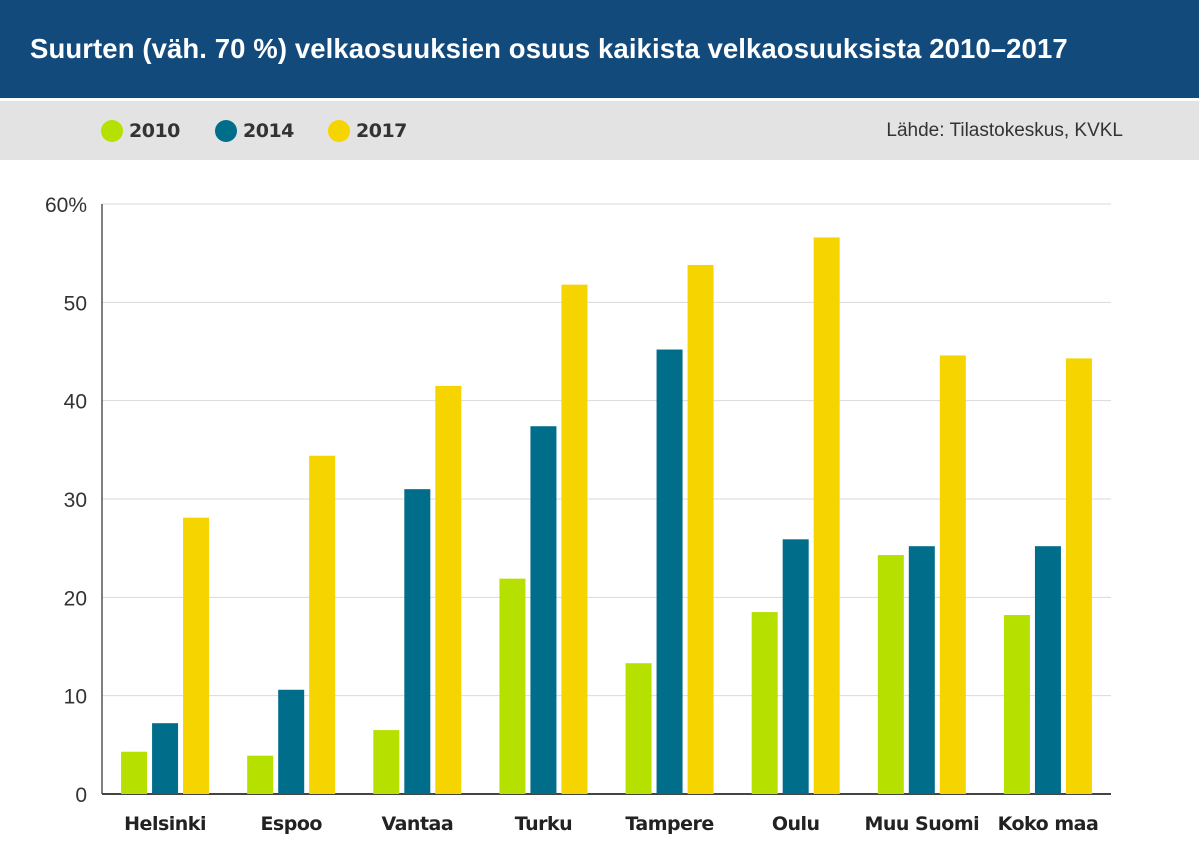 The height and width of the screenshot is (865, 1199). What do you see at coordinates (795, 666) in the screenshot?
I see `bar-2014-oulu` at bounding box center [795, 666].